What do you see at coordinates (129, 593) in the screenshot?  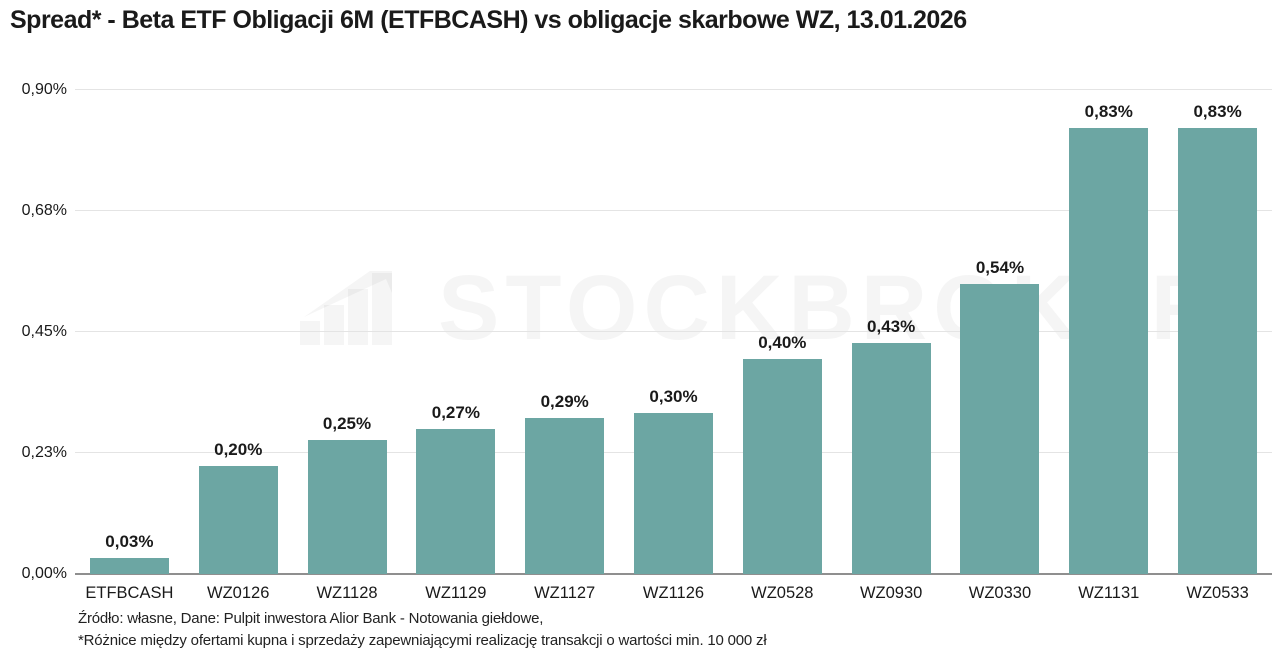 I see `x-tick-label: ETFBCASH` at bounding box center [129, 593].